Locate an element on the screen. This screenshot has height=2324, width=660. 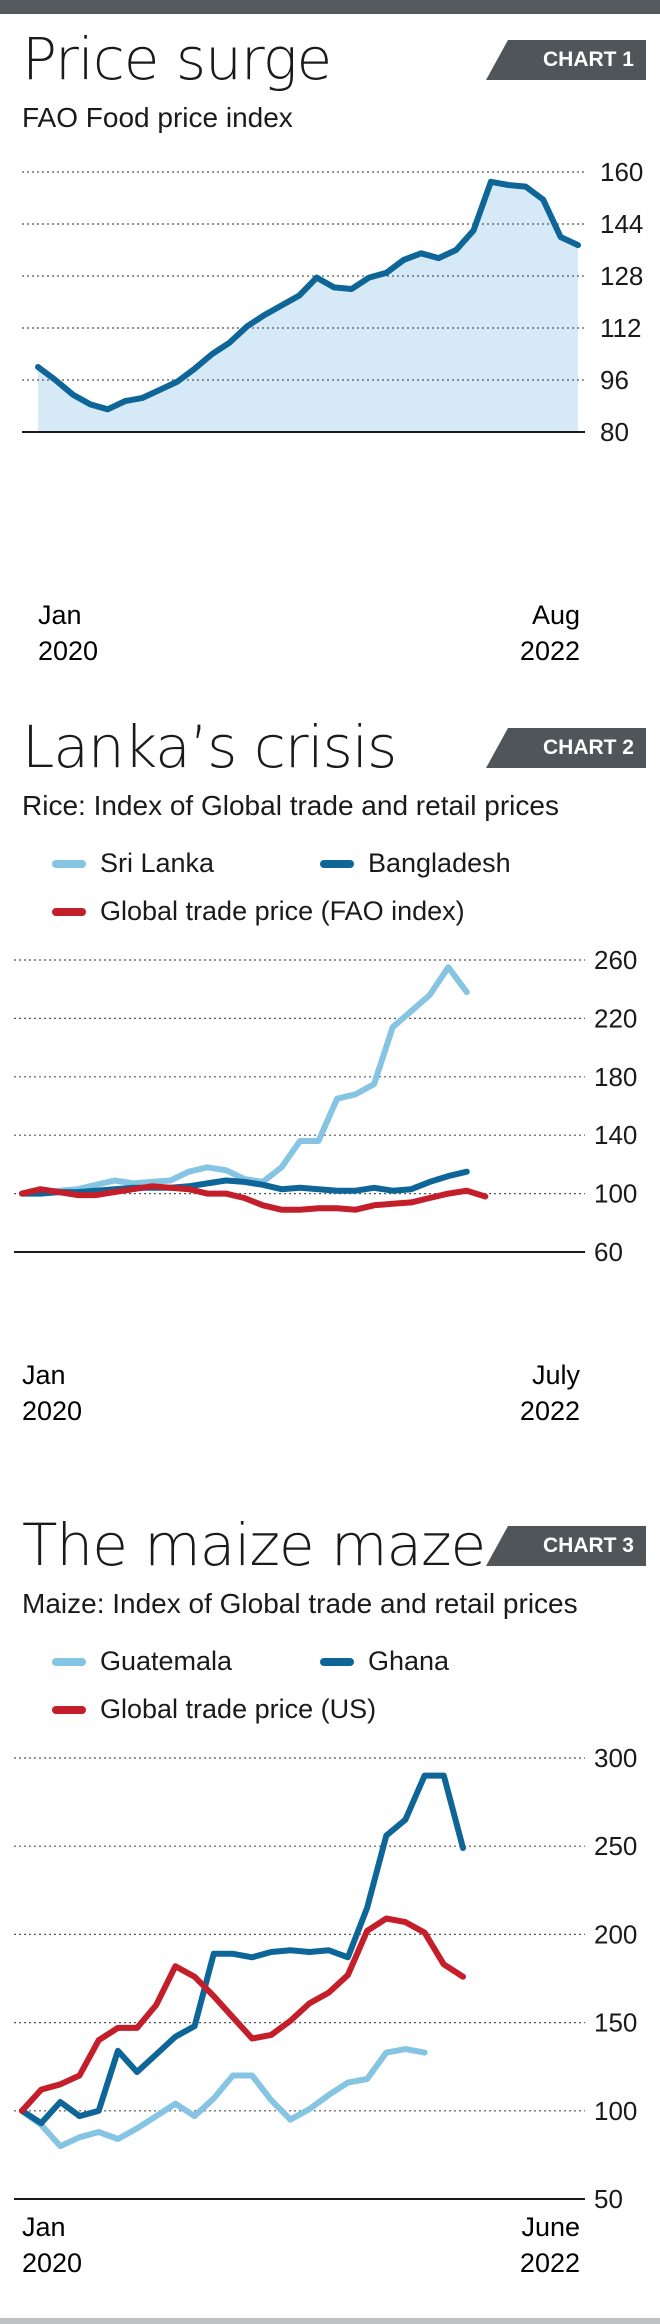
y-tick-label: 200 is located at coordinates (615, 1934).